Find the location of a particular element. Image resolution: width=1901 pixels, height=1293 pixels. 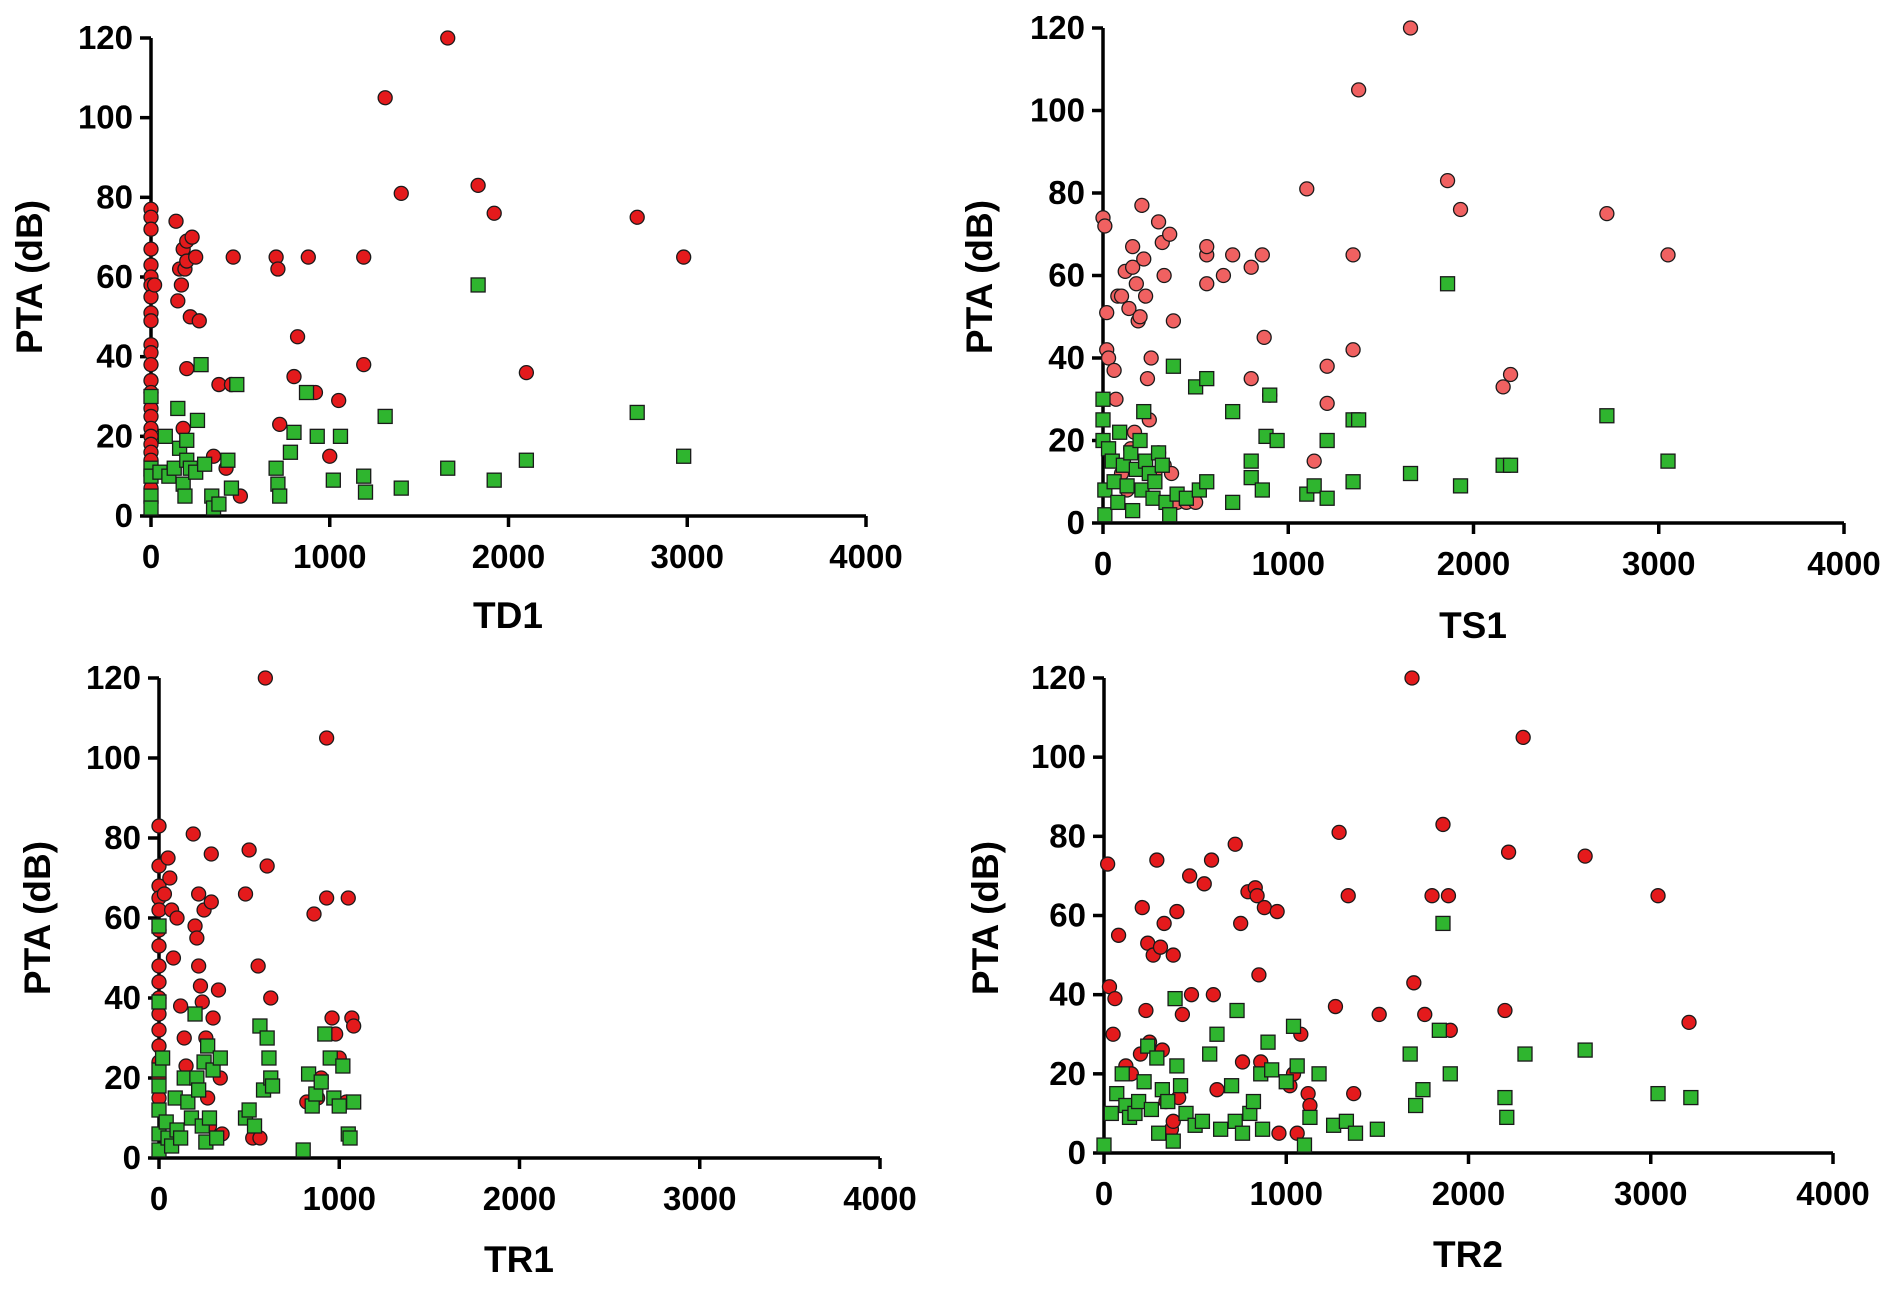

tr1-y-tick-label: 40 is located at coordinates (122, 997).